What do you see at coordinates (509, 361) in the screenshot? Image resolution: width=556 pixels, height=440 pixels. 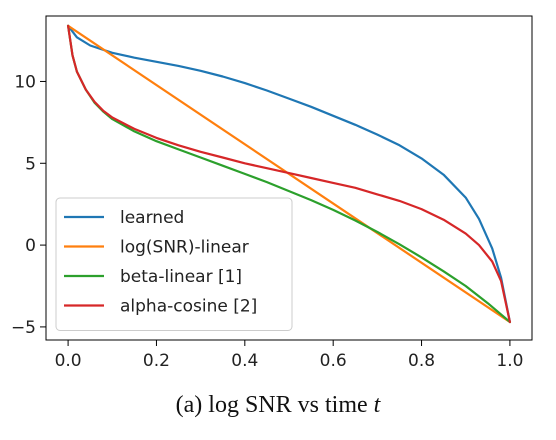 I see `x-tick-label: 1.0` at bounding box center [509, 361].